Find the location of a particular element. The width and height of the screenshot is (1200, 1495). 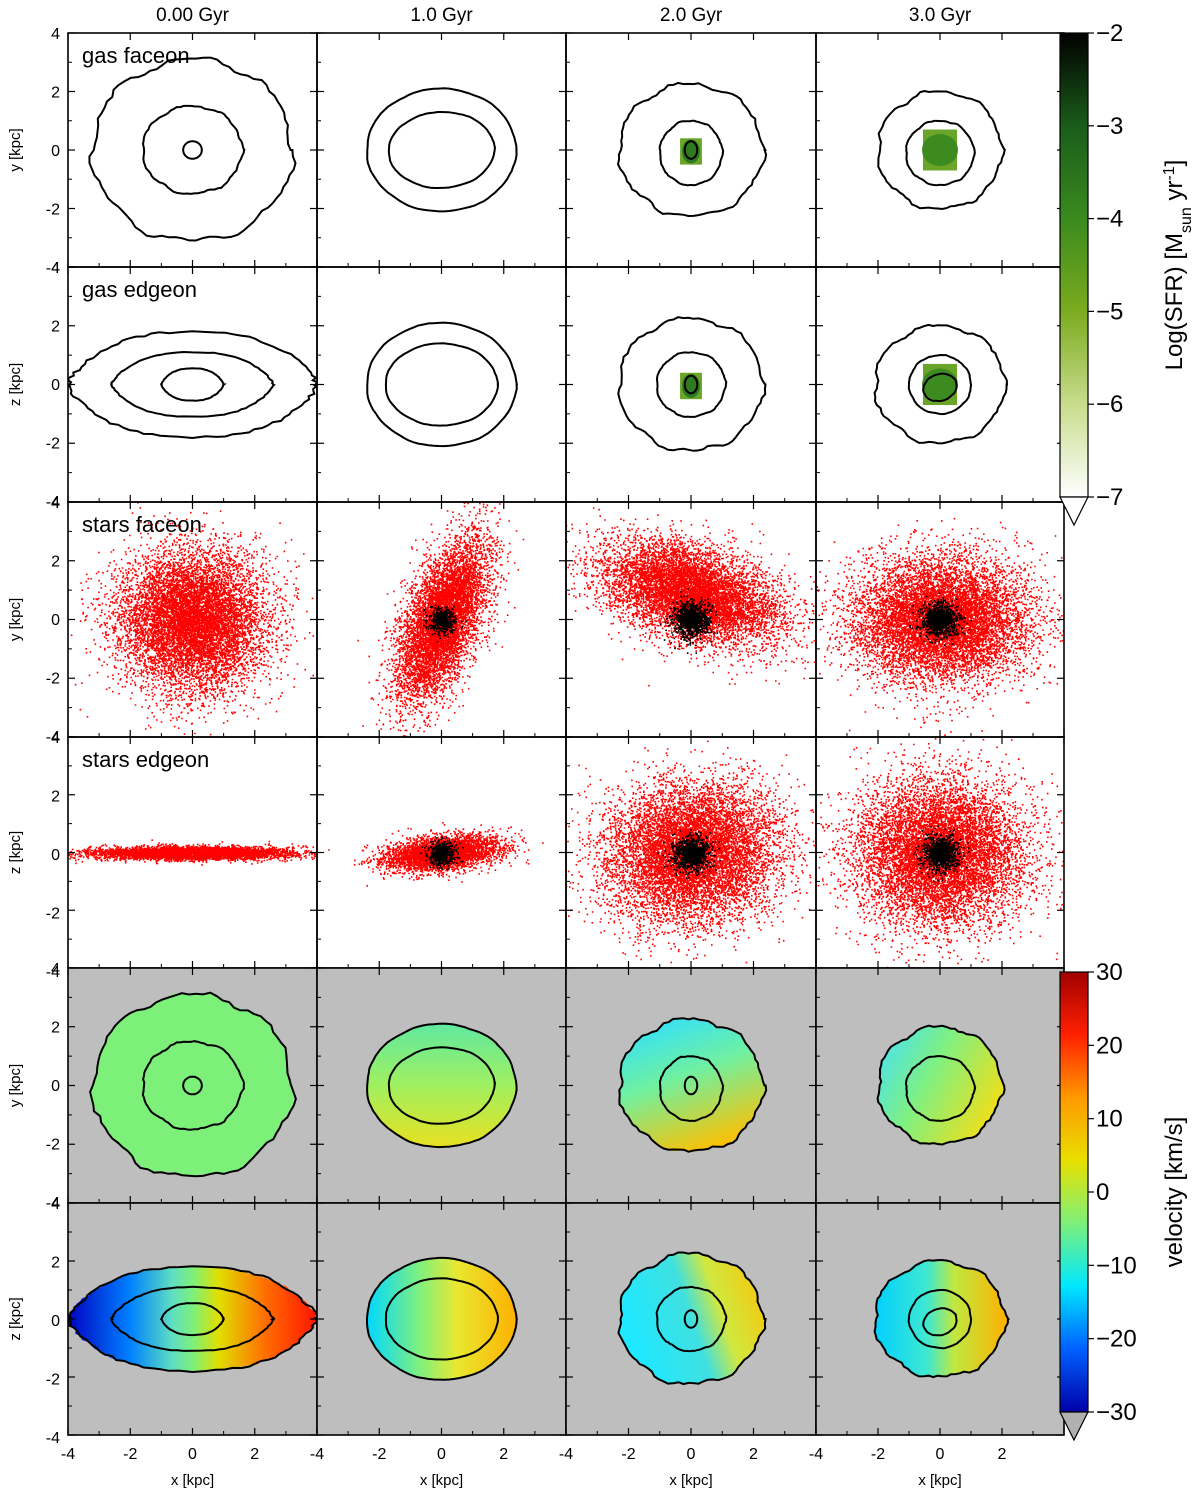

column-title: 0.00 Gyr is located at coordinates (193, 15).